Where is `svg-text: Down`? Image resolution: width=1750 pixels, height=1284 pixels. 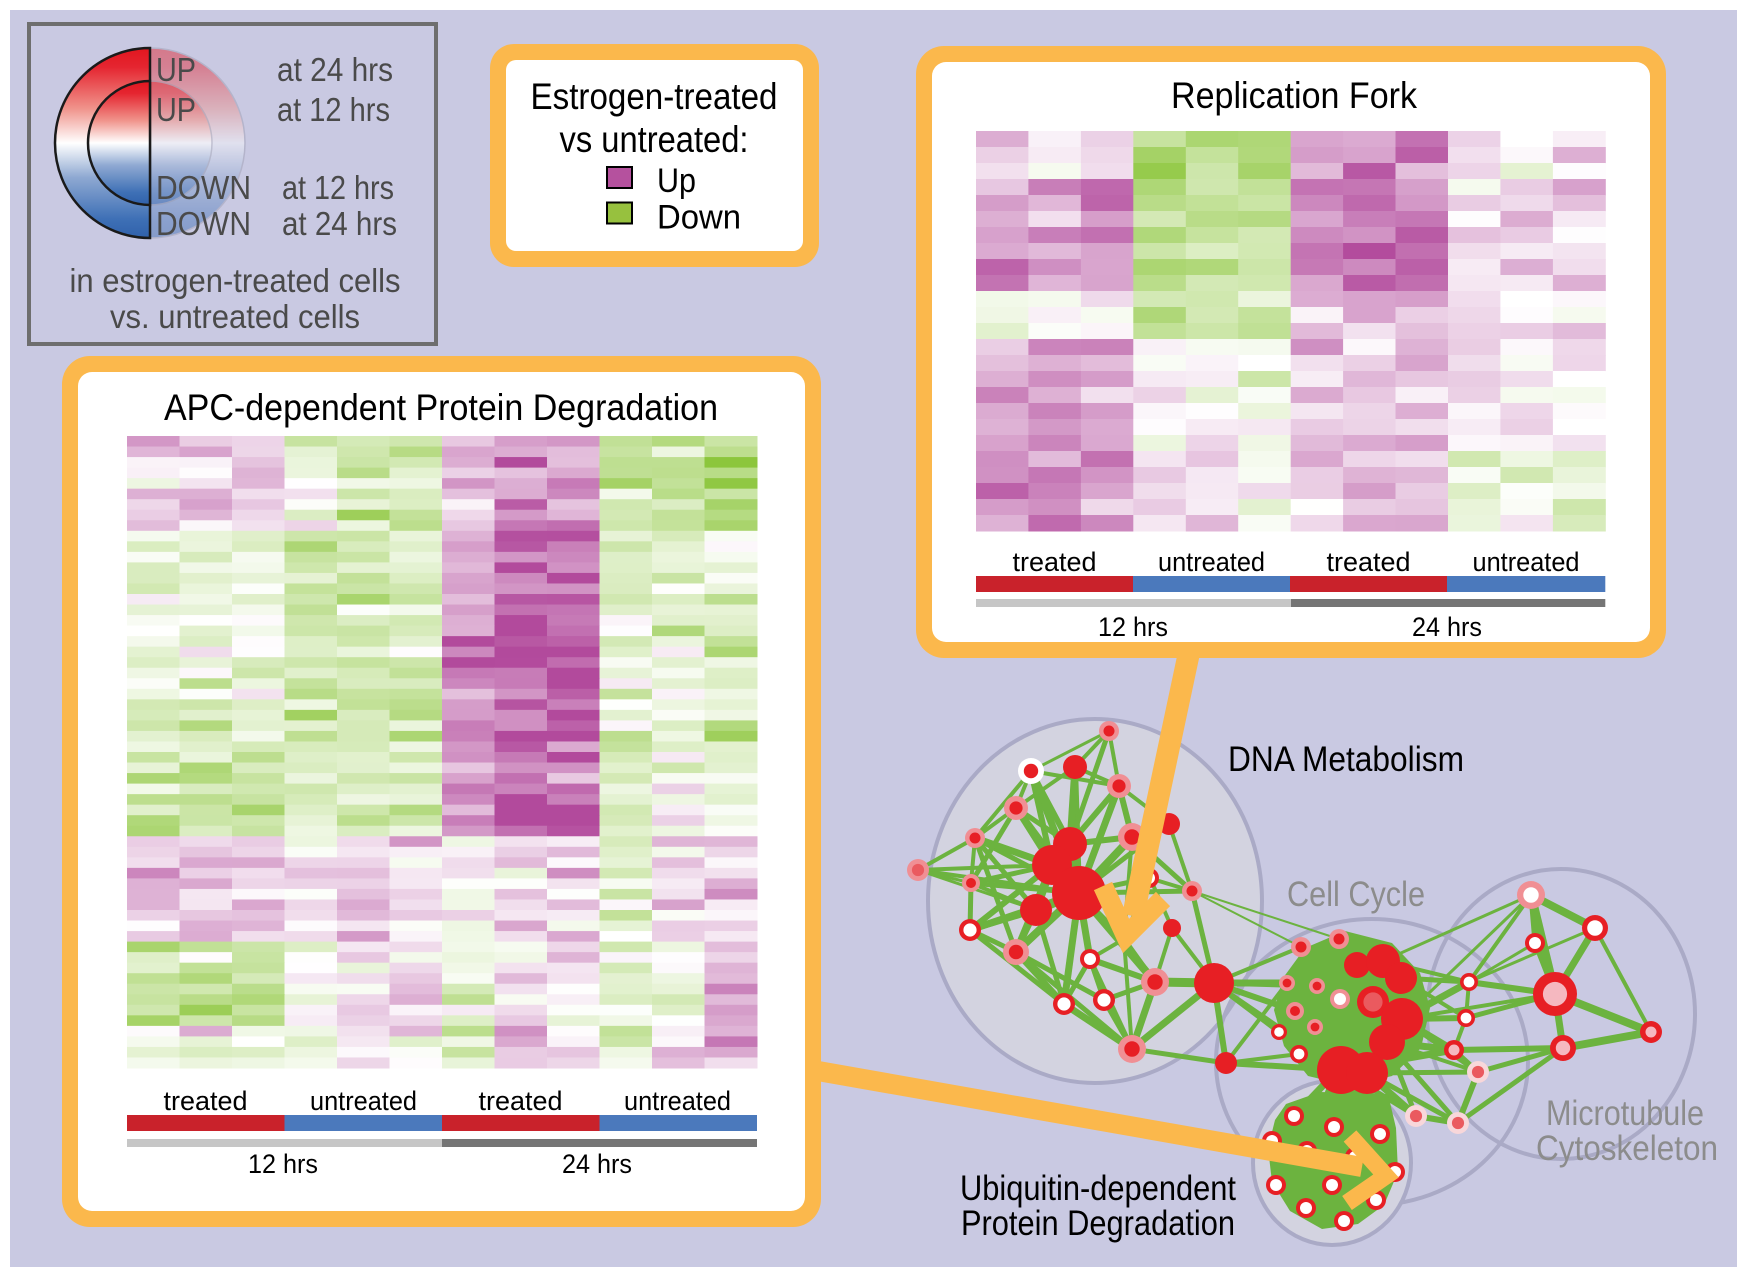
svg-text: Down is located at coordinates (699, 218).